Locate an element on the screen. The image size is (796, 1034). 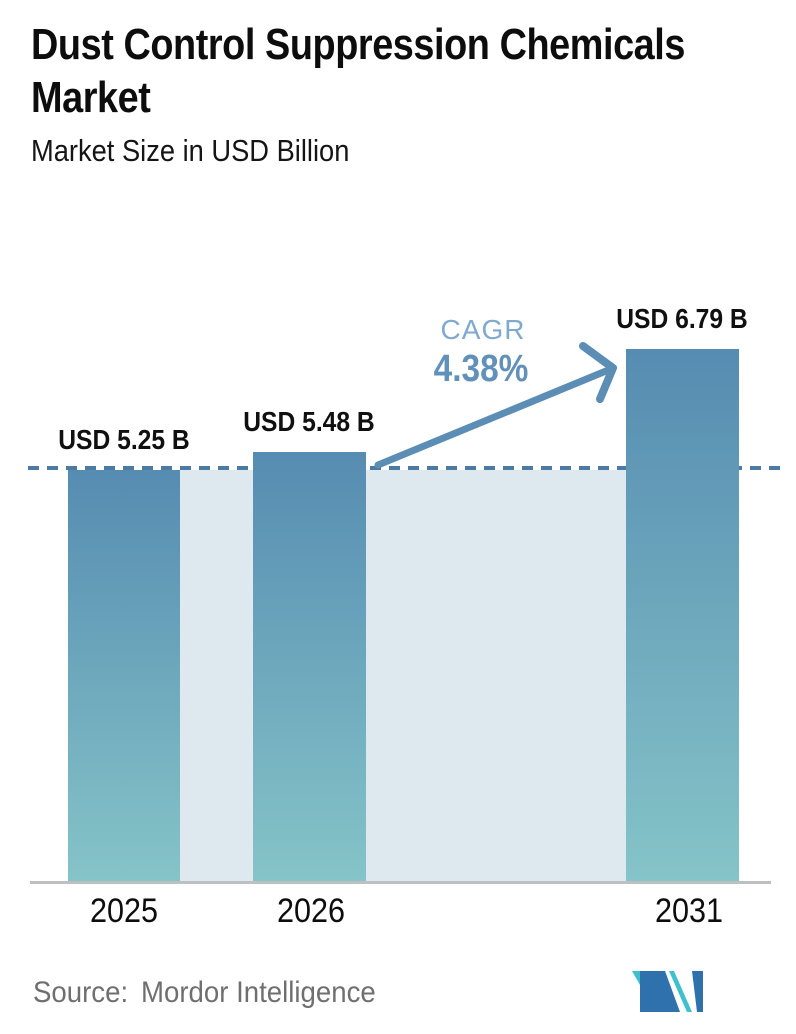
cagr-value: 4.38% is located at coordinates (481, 369).